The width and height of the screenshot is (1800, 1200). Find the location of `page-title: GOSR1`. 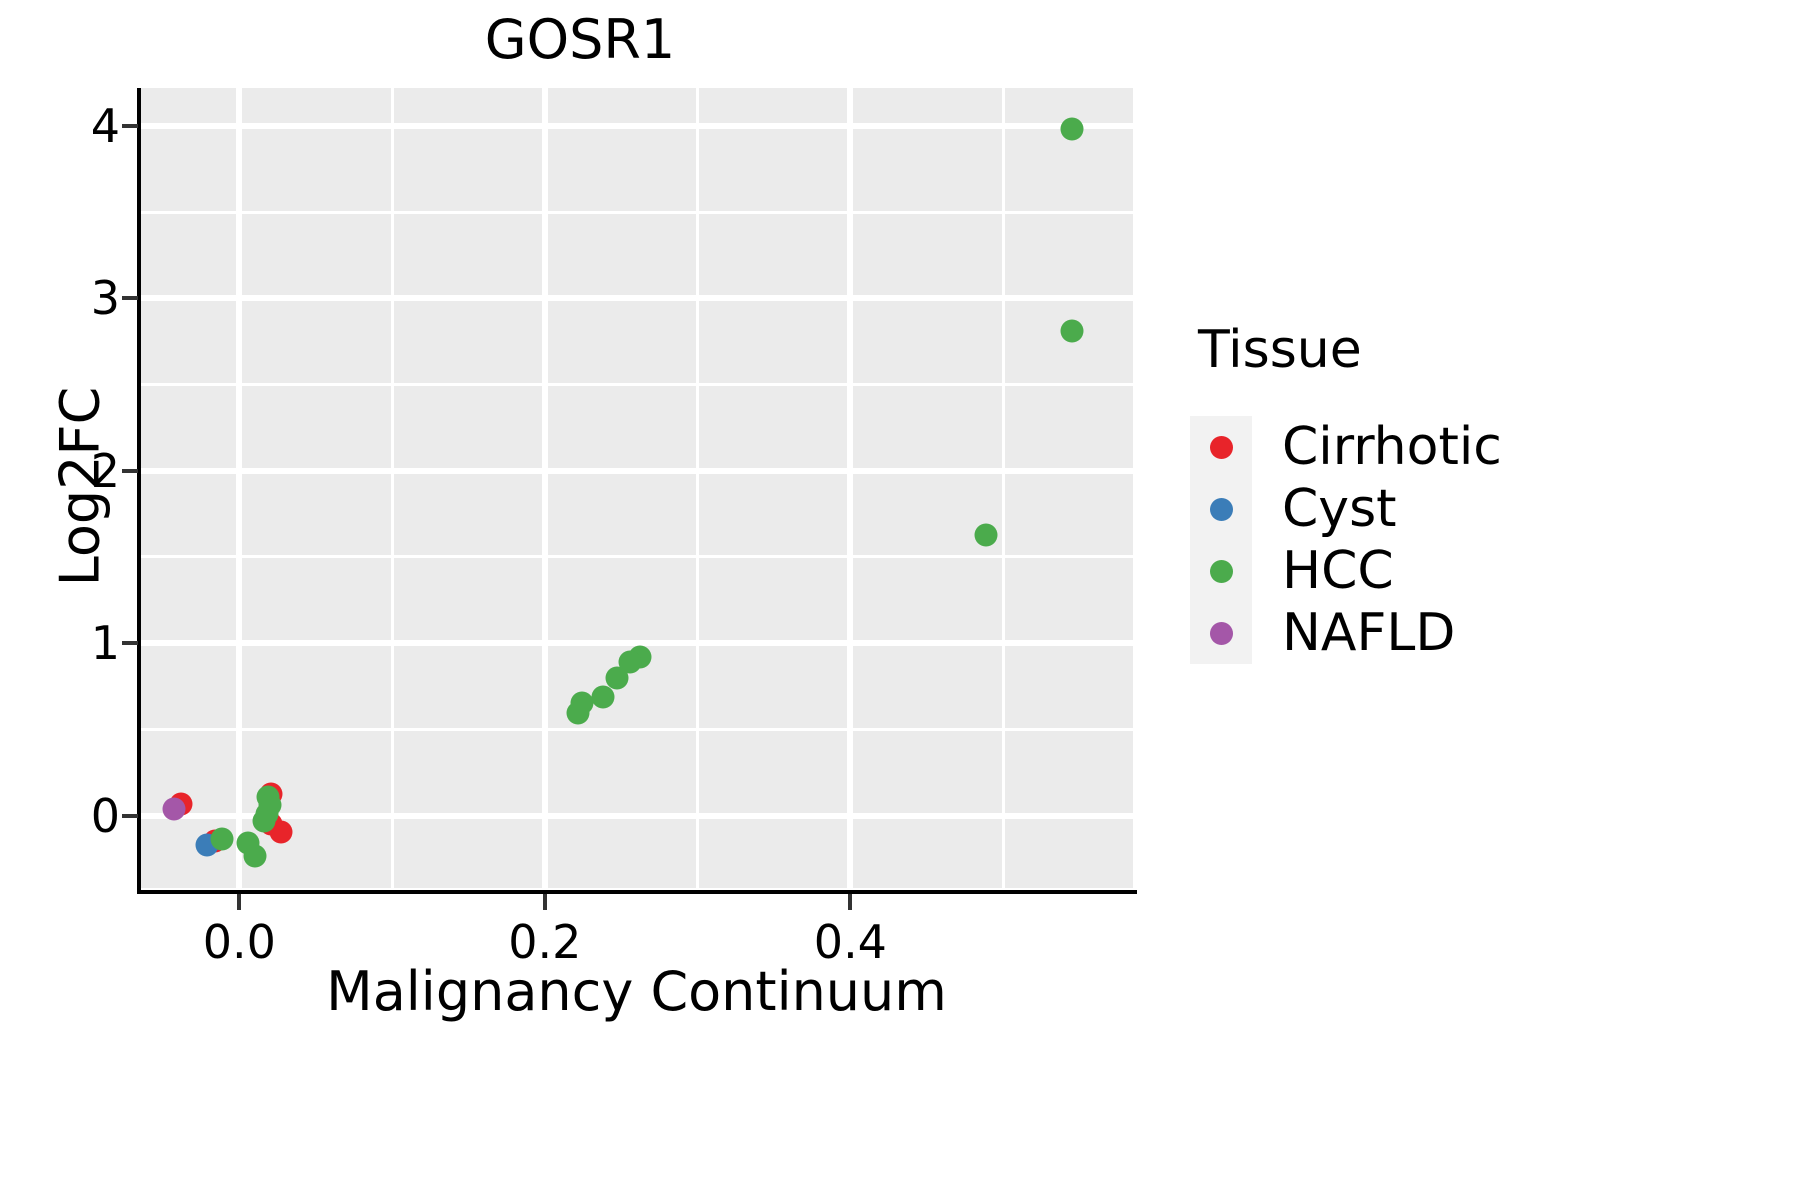

page-title: GOSR1 is located at coordinates (580, 39).